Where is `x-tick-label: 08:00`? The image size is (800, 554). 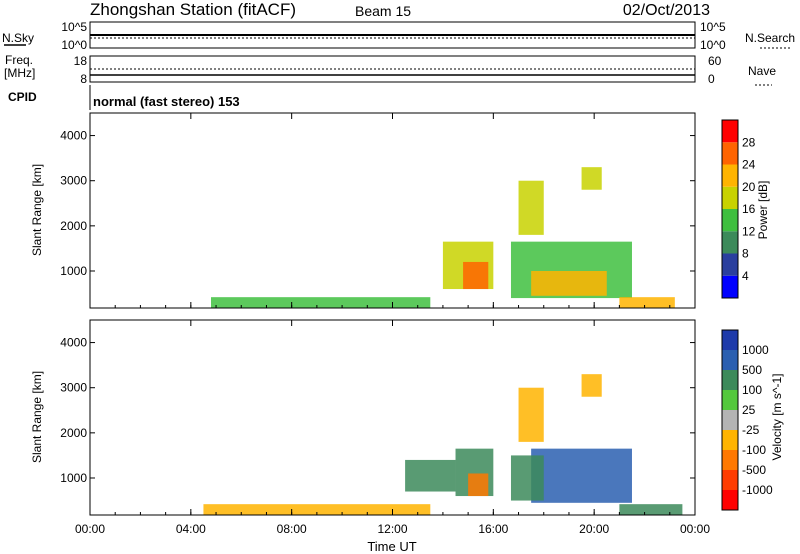
x-tick-label: 08:00 is located at coordinates (292, 529).